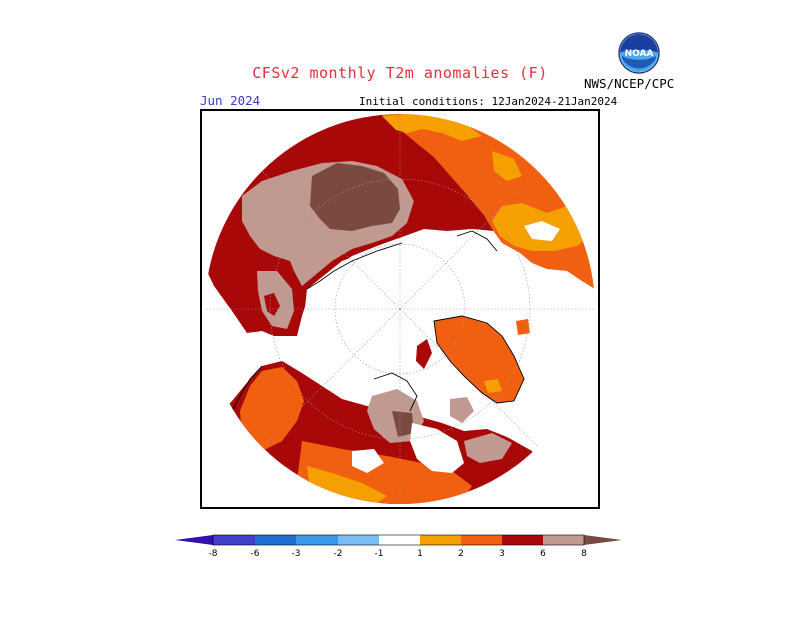 This screenshot has width=800, height=618. Describe the element at coordinates (213, 554) in the screenshot. I see `colorbar-tick: -8` at that location.